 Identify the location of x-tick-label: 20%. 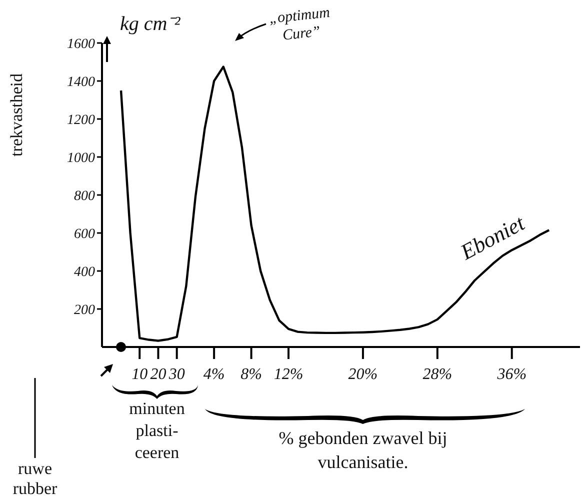
(363, 374).